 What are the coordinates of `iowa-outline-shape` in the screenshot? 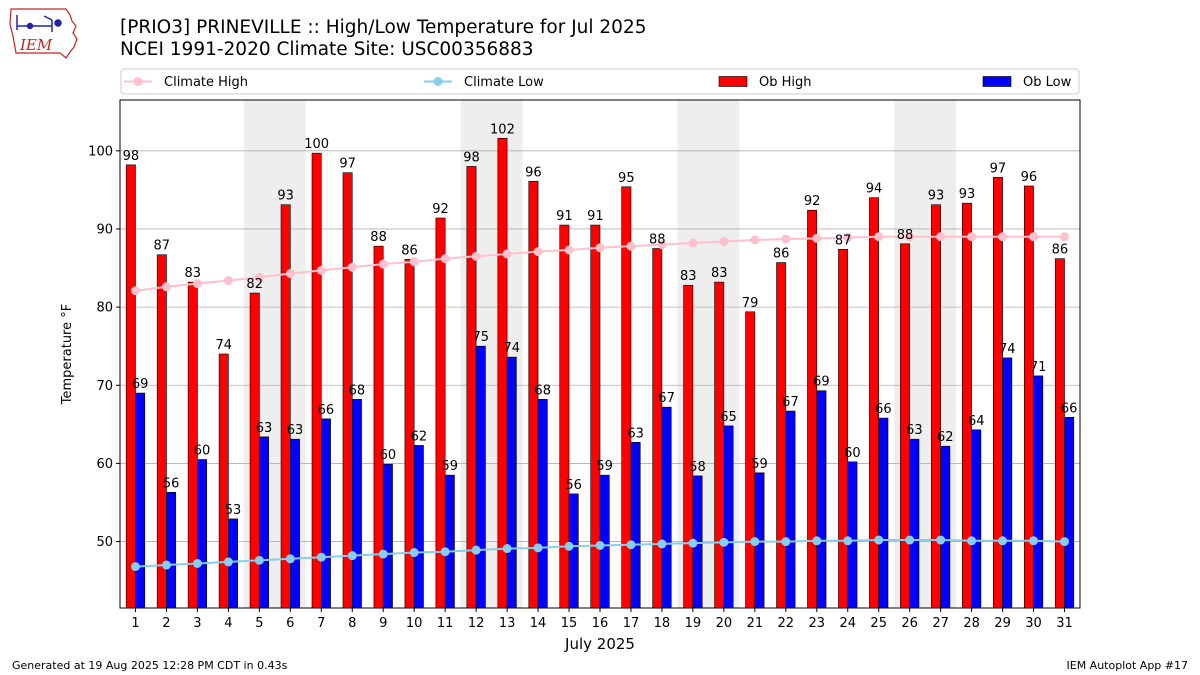 It's located at (43, 33).